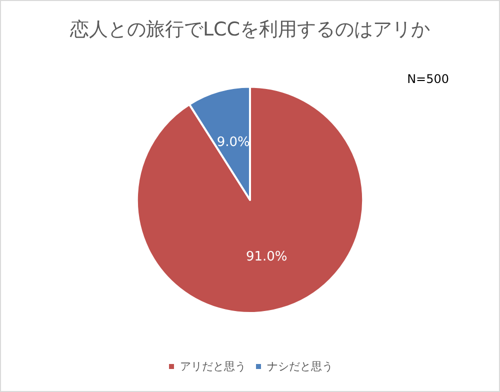  Describe the element at coordinates (233, 142) in the screenshot. I see `data-label: 9.0%` at that location.